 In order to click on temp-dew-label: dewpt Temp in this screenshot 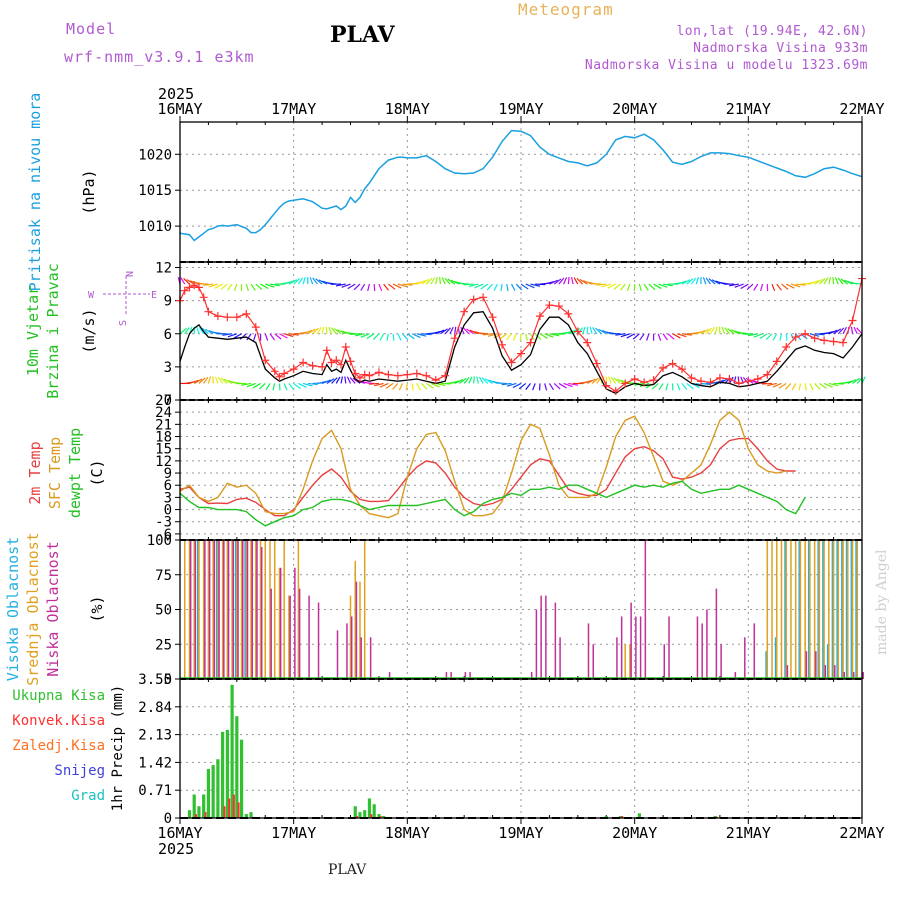, I will do `click(75, 473)`.